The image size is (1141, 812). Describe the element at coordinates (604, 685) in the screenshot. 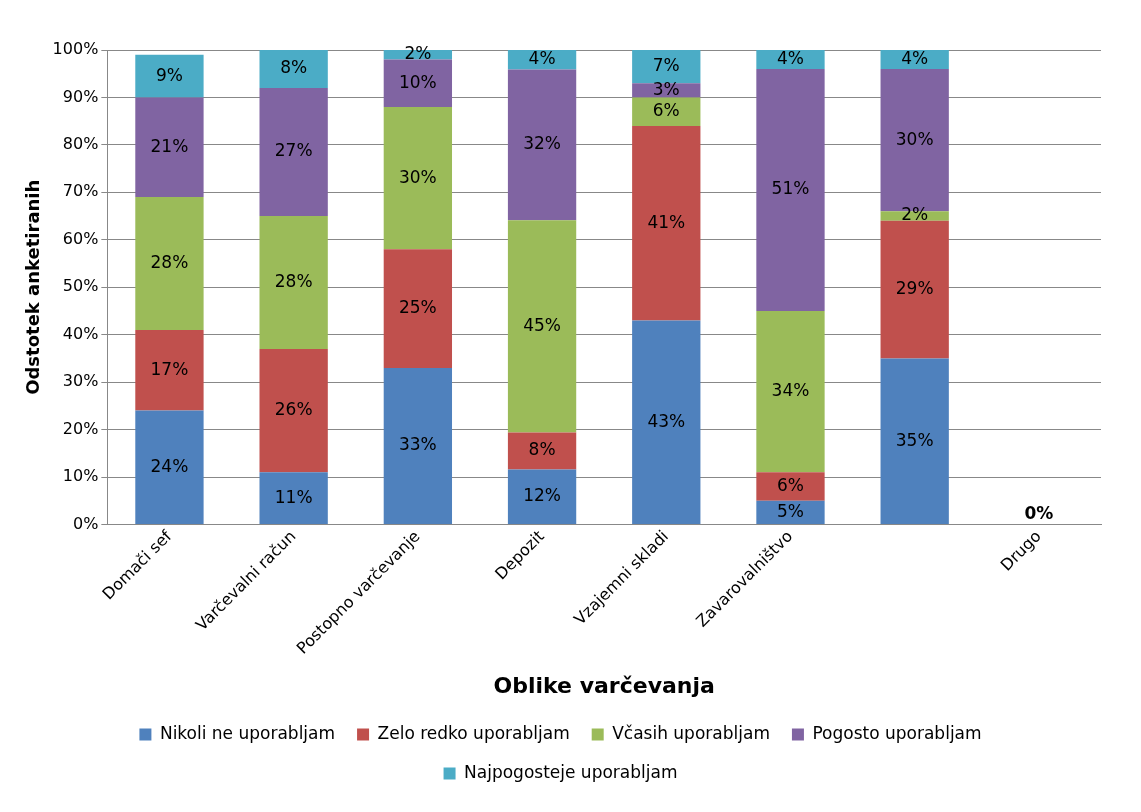

I see `x-axis-title: Oblike varčevanja` at that location.